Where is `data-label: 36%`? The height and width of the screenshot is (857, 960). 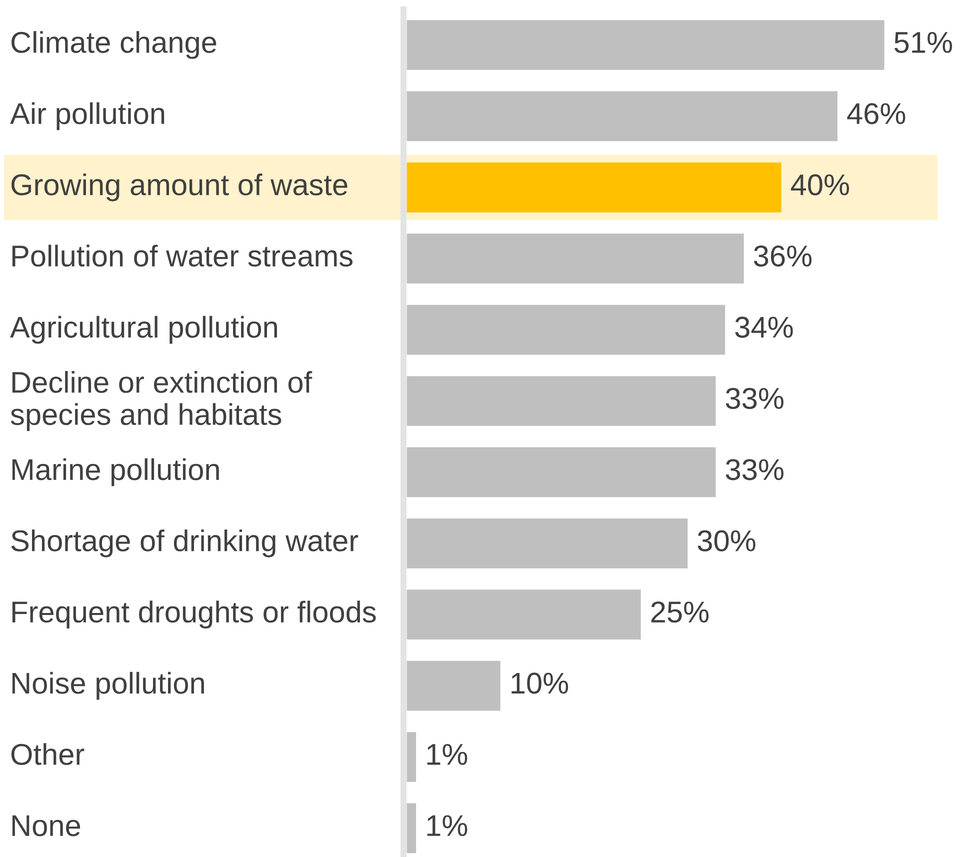
data-label: 36% is located at coordinates (783, 256).